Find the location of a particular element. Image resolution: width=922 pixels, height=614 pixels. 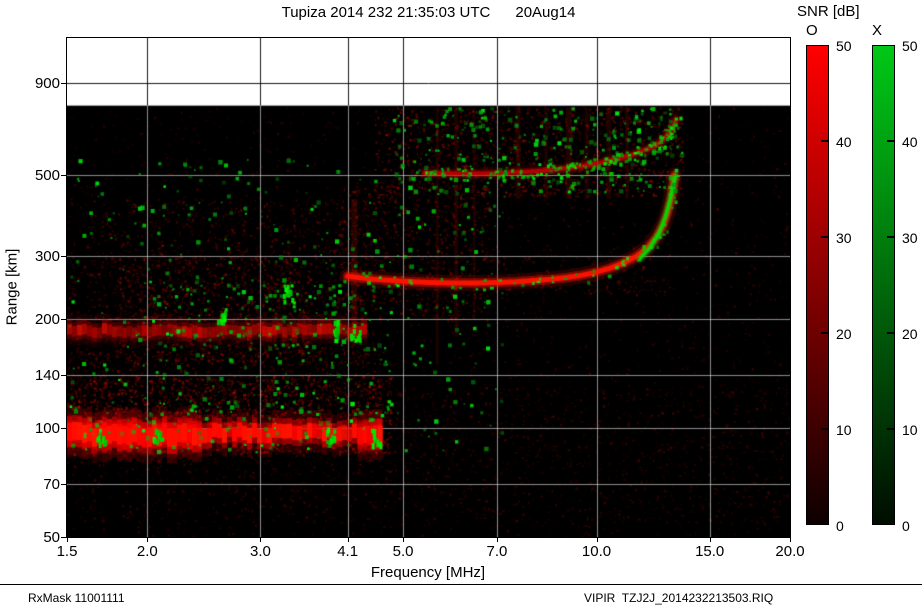

x-tick-label: 7.0 is located at coordinates (497, 551).